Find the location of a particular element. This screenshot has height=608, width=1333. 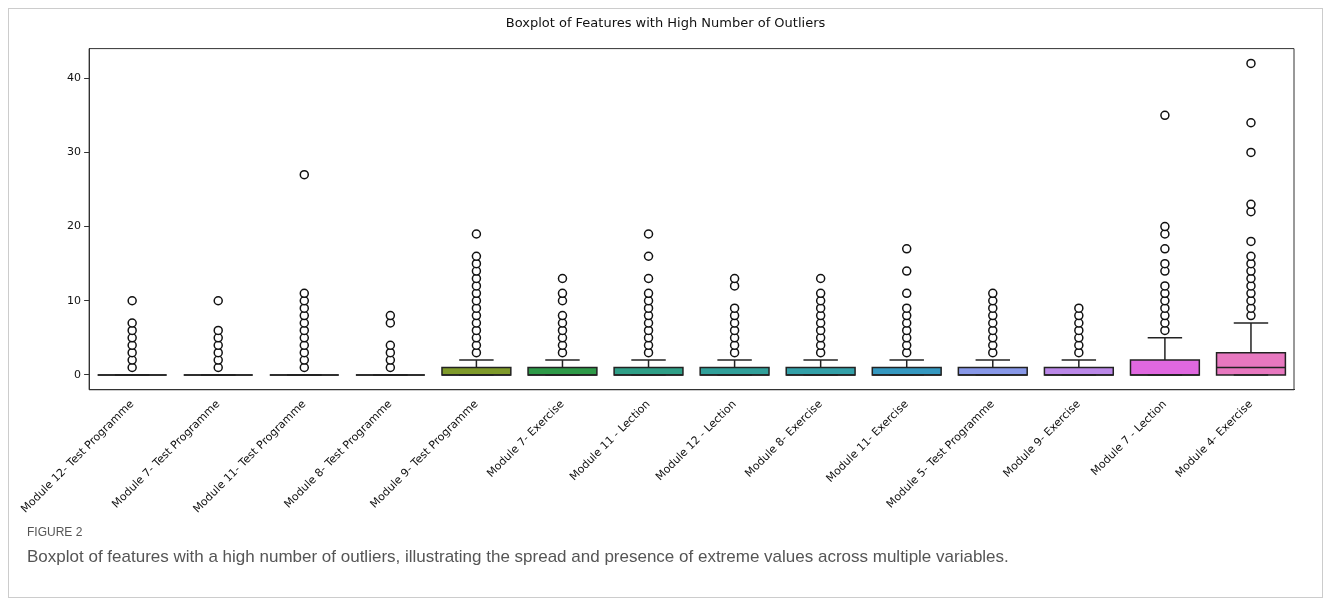

chart-title: Boxplot of Features with High Number of Outliers is located at coordinates (665, 22).